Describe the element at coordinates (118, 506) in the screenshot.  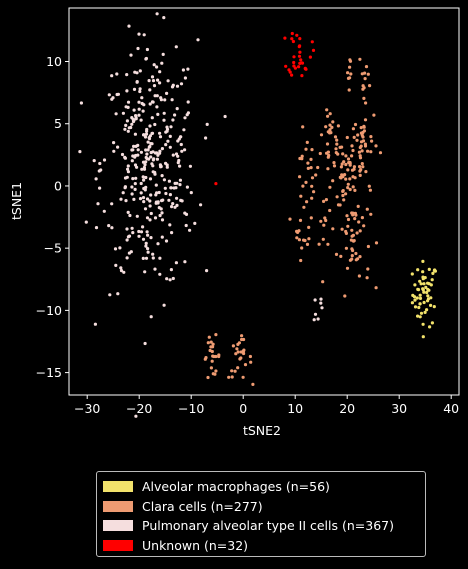
I see `legend-swatch-clara-cells` at that location.